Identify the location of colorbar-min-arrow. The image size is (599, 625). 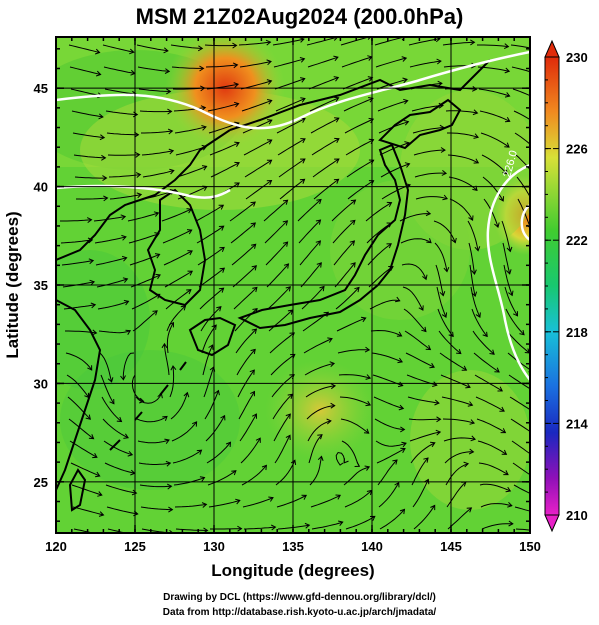
(552, 523).